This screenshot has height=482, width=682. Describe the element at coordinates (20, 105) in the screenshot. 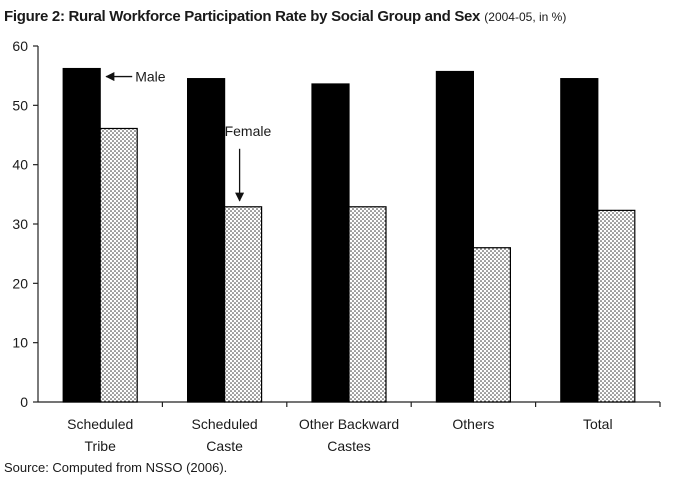

I see `y-tick-label: 50` at that location.